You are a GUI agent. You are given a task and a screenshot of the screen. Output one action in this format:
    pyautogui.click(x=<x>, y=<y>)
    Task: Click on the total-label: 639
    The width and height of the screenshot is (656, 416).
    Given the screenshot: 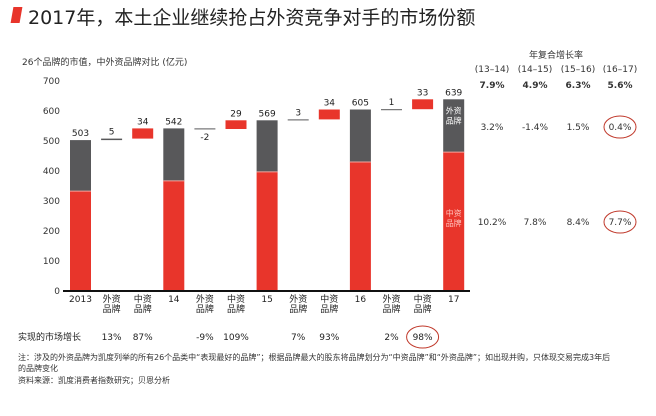 What is the action you would take?
    pyautogui.click(x=453, y=93)
    